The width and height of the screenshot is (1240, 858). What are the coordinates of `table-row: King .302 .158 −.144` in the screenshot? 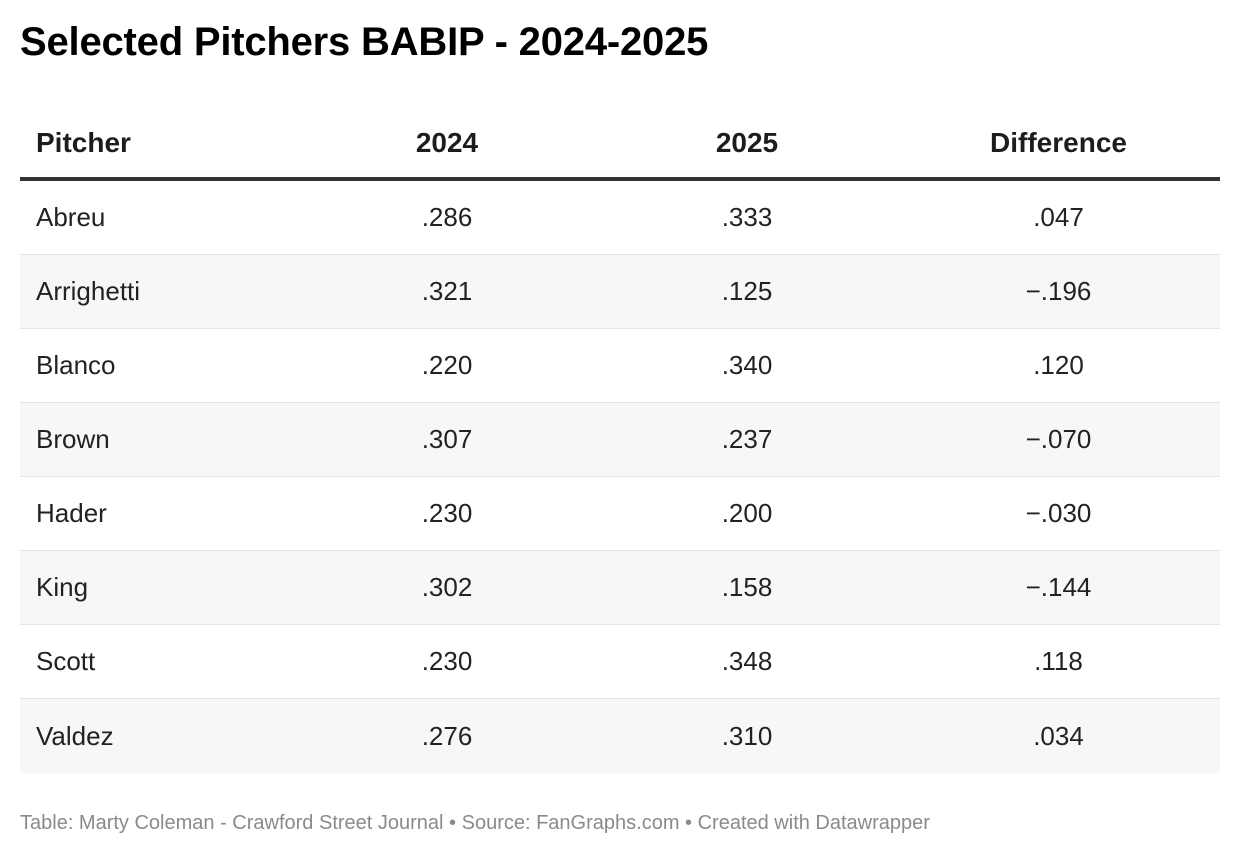 It's located at (620, 588).